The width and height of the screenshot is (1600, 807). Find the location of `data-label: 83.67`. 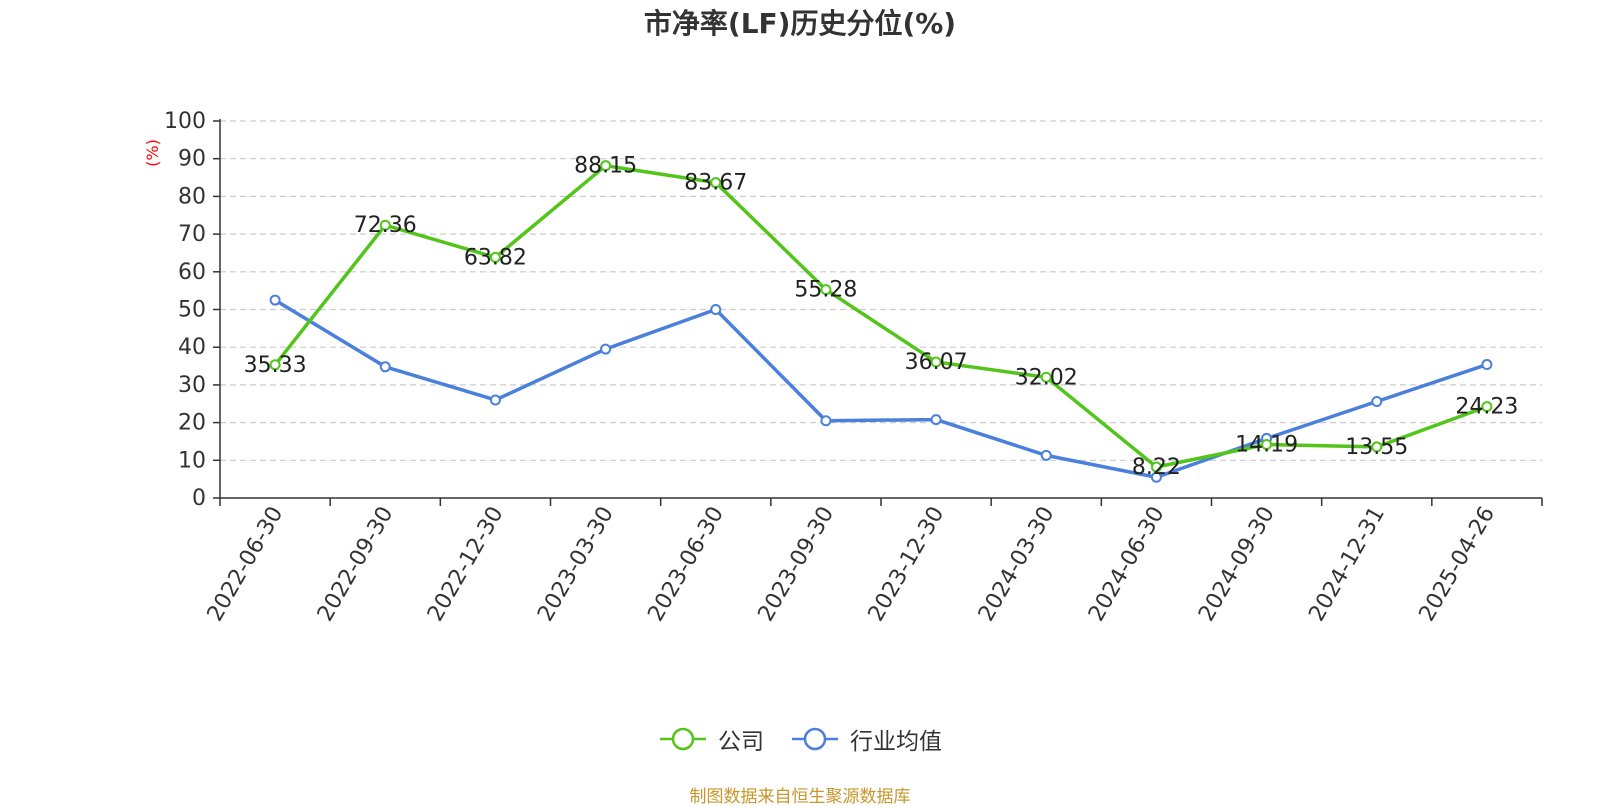

data-label: 83.67 is located at coordinates (715, 183).